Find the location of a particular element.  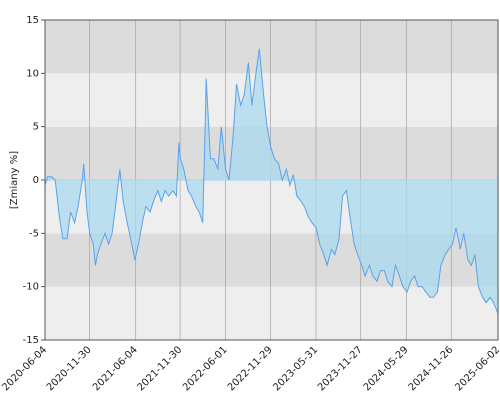

x-tick-label: 2022-06-01 is located at coordinates (205, 368).